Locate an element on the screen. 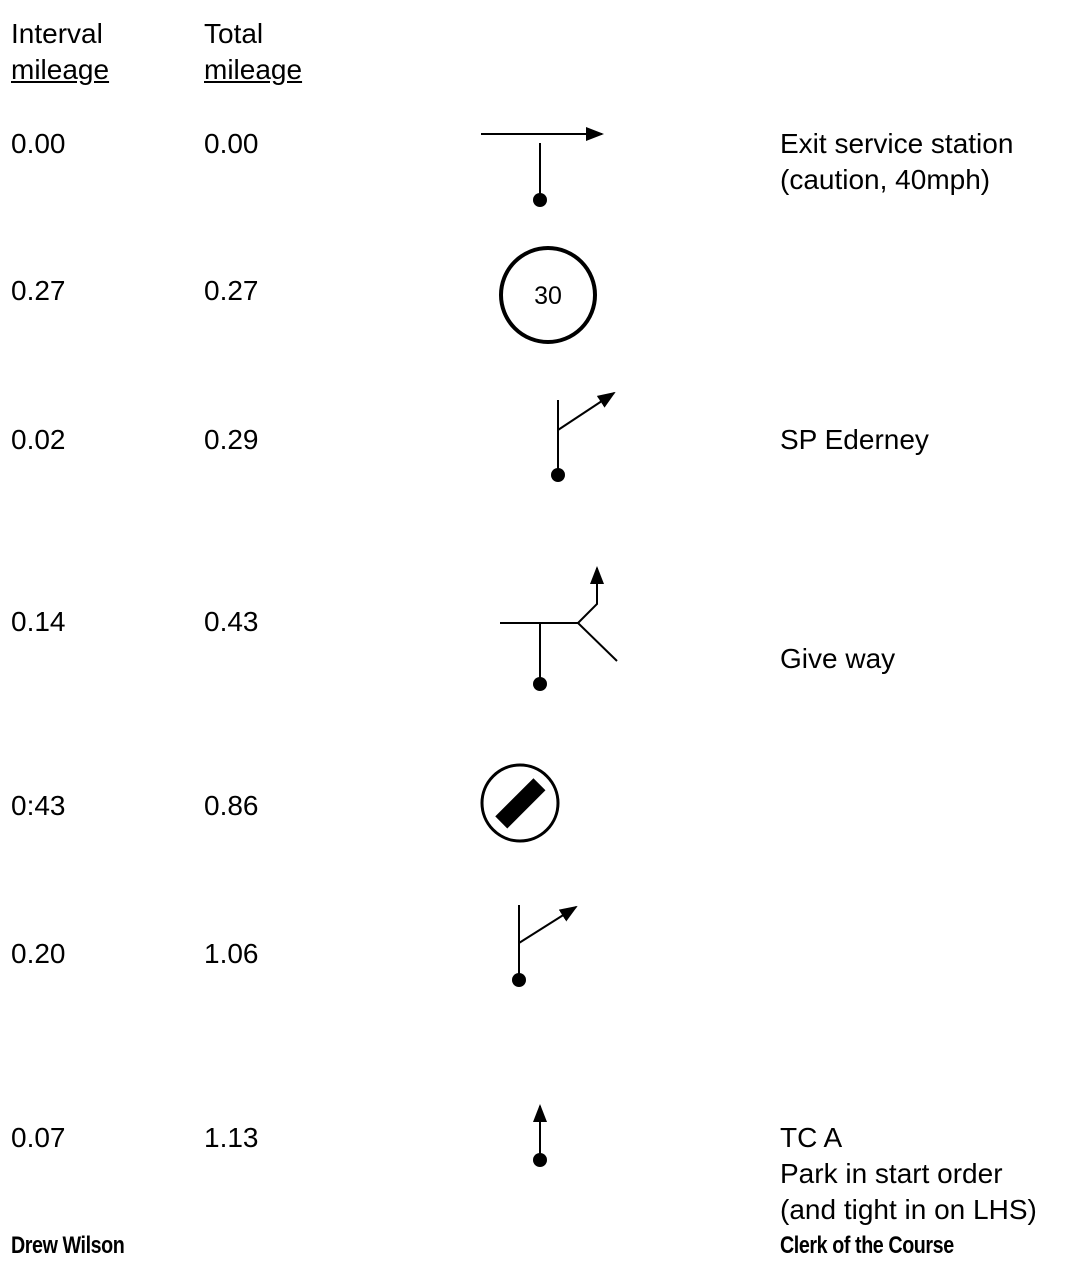 The height and width of the screenshot is (1267, 1076). total-mileage: 0.00 is located at coordinates (231, 144).